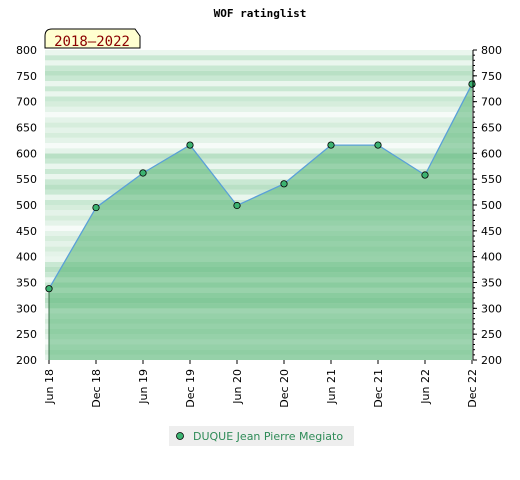 Image resolution: width=520 pixels, height=480 pixels. What do you see at coordinates (331, 387) in the screenshot?
I see `x-tick-label: Jun 21` at bounding box center [331, 387].